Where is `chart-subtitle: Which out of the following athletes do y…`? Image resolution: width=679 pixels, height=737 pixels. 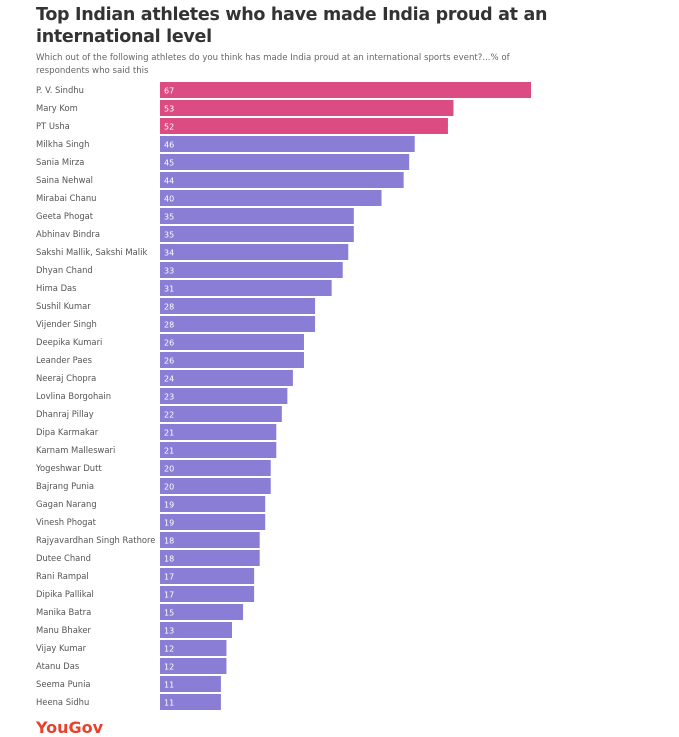 chart-subtitle: Which out of the following athletes do y… is located at coordinates (273, 64).